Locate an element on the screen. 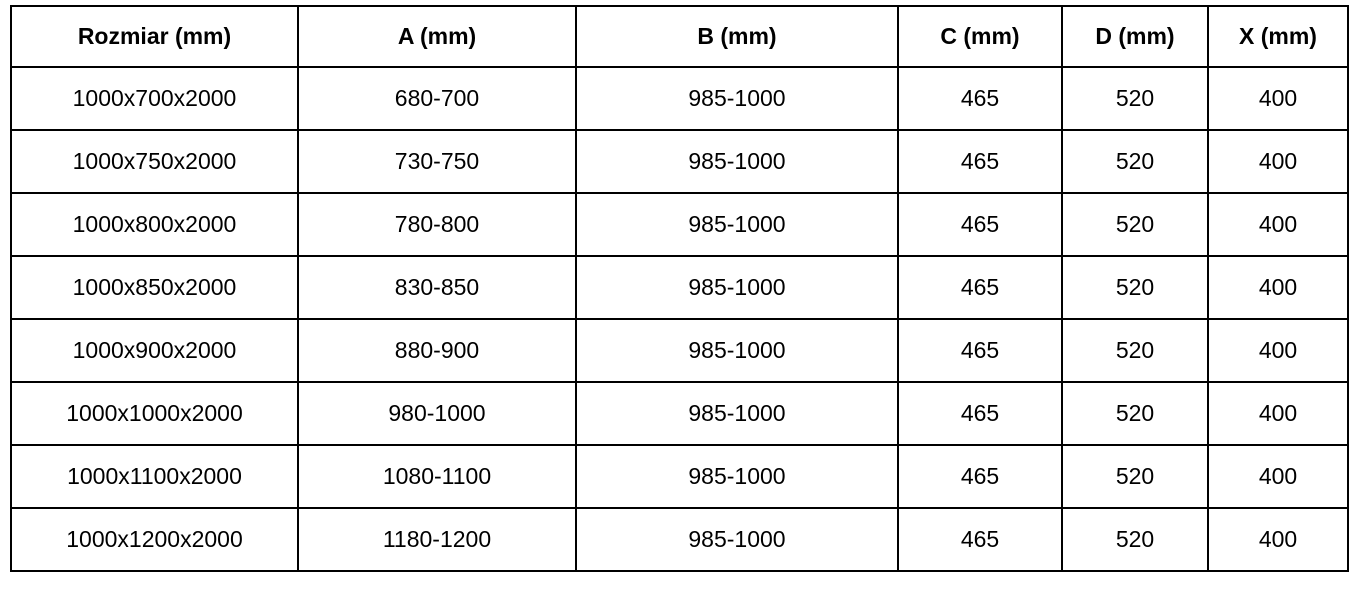  cell-a: 980-1000 is located at coordinates (437, 413).